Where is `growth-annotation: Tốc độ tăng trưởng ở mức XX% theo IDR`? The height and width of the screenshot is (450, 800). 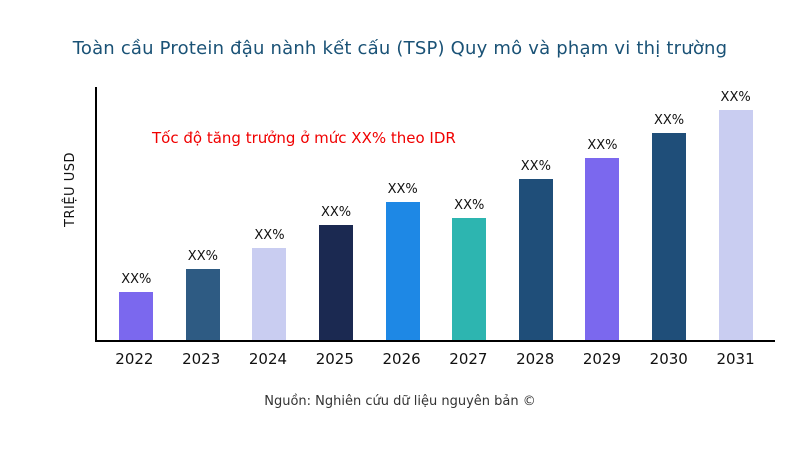
growth-annotation: Tốc độ tăng trưởng ở mức XX% theo IDR is located at coordinates (304, 138).